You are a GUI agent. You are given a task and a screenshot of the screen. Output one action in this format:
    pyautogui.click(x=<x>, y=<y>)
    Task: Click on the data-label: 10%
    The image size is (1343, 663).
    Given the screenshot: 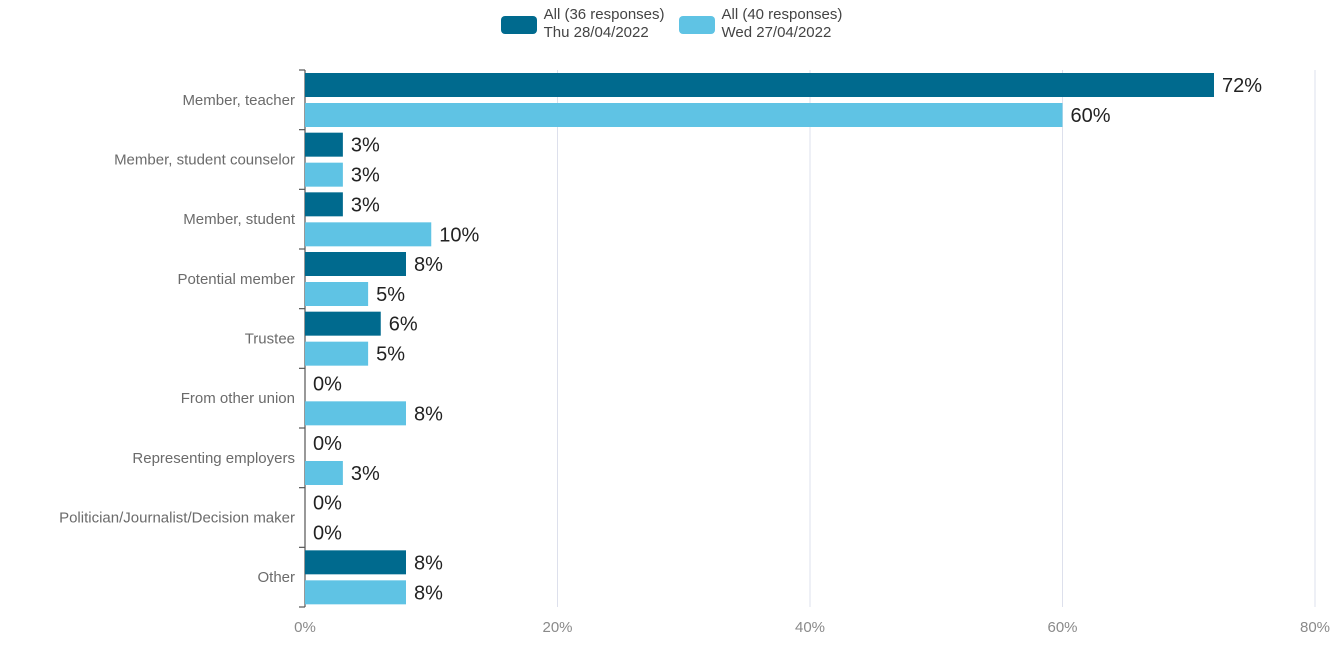 What is the action you would take?
    pyautogui.click(x=459, y=235)
    